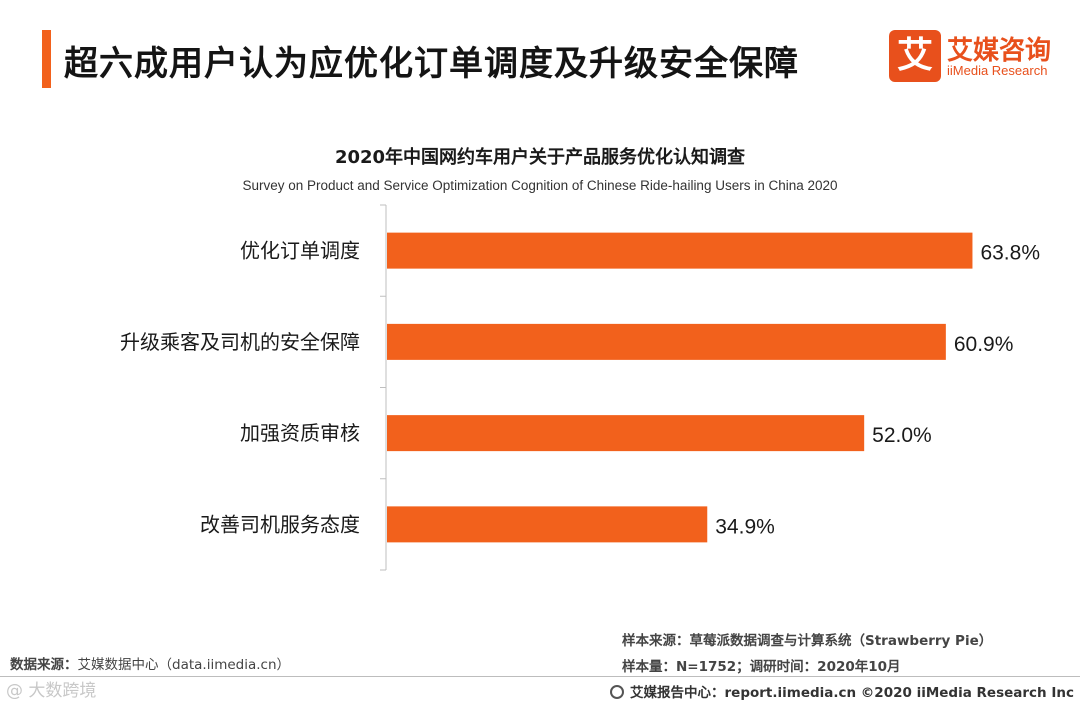 The height and width of the screenshot is (702, 1080). Describe the element at coordinates (240, 342) in the screenshot. I see `category-label: 升级乘客及司机的安全保障` at that location.